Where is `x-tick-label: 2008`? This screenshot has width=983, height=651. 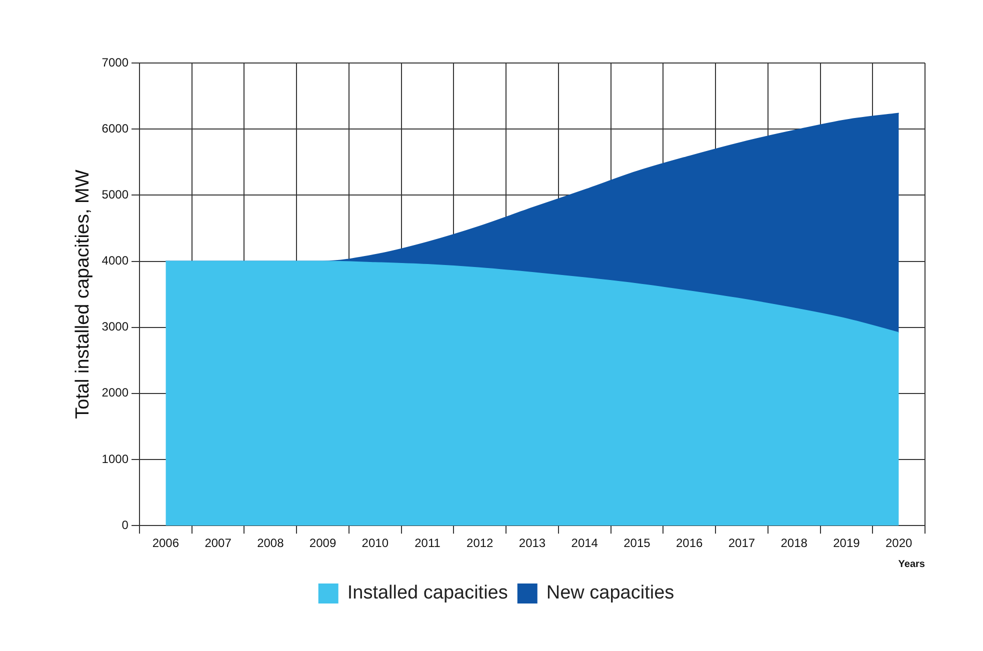
x-tick-label: 2008 is located at coordinates (270, 543).